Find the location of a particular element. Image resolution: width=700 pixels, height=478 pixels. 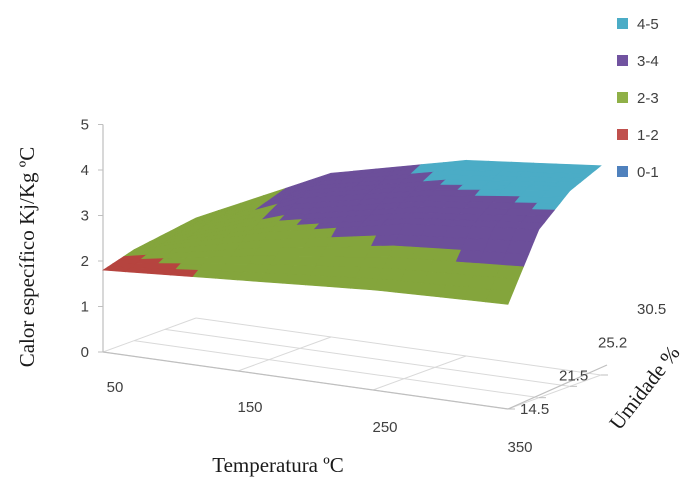

x-axis-line is located at coordinates (305, 380).